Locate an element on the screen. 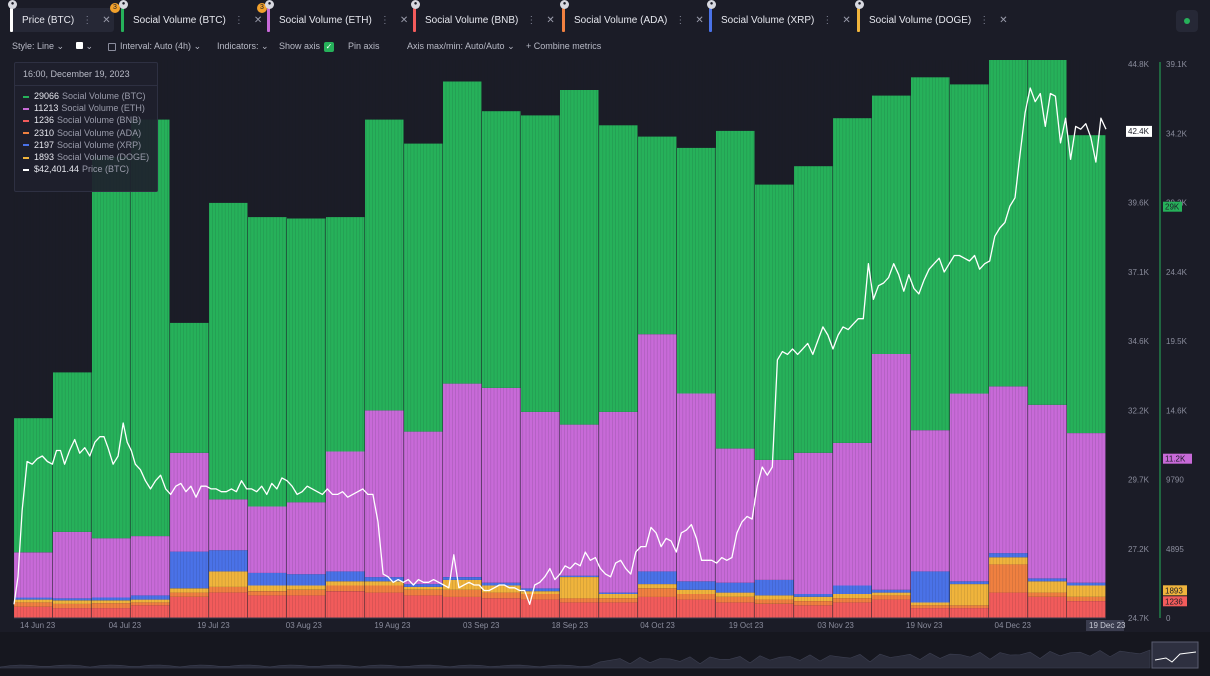 This screenshot has height=676, width=1210. volume-tick-label: 4895 is located at coordinates (1175, 549).